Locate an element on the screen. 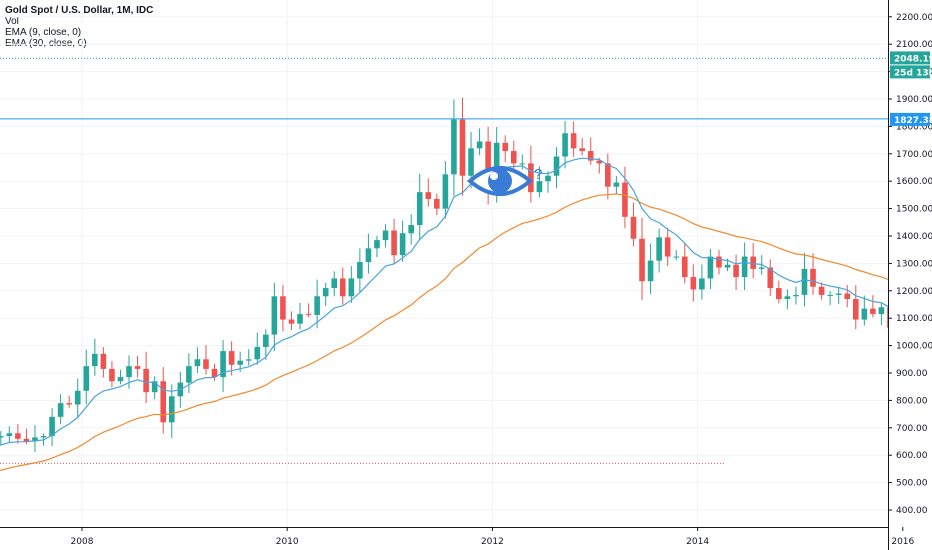 This screenshot has width=932, height=550. price-tick-label: 2100.00 is located at coordinates (914, 45).